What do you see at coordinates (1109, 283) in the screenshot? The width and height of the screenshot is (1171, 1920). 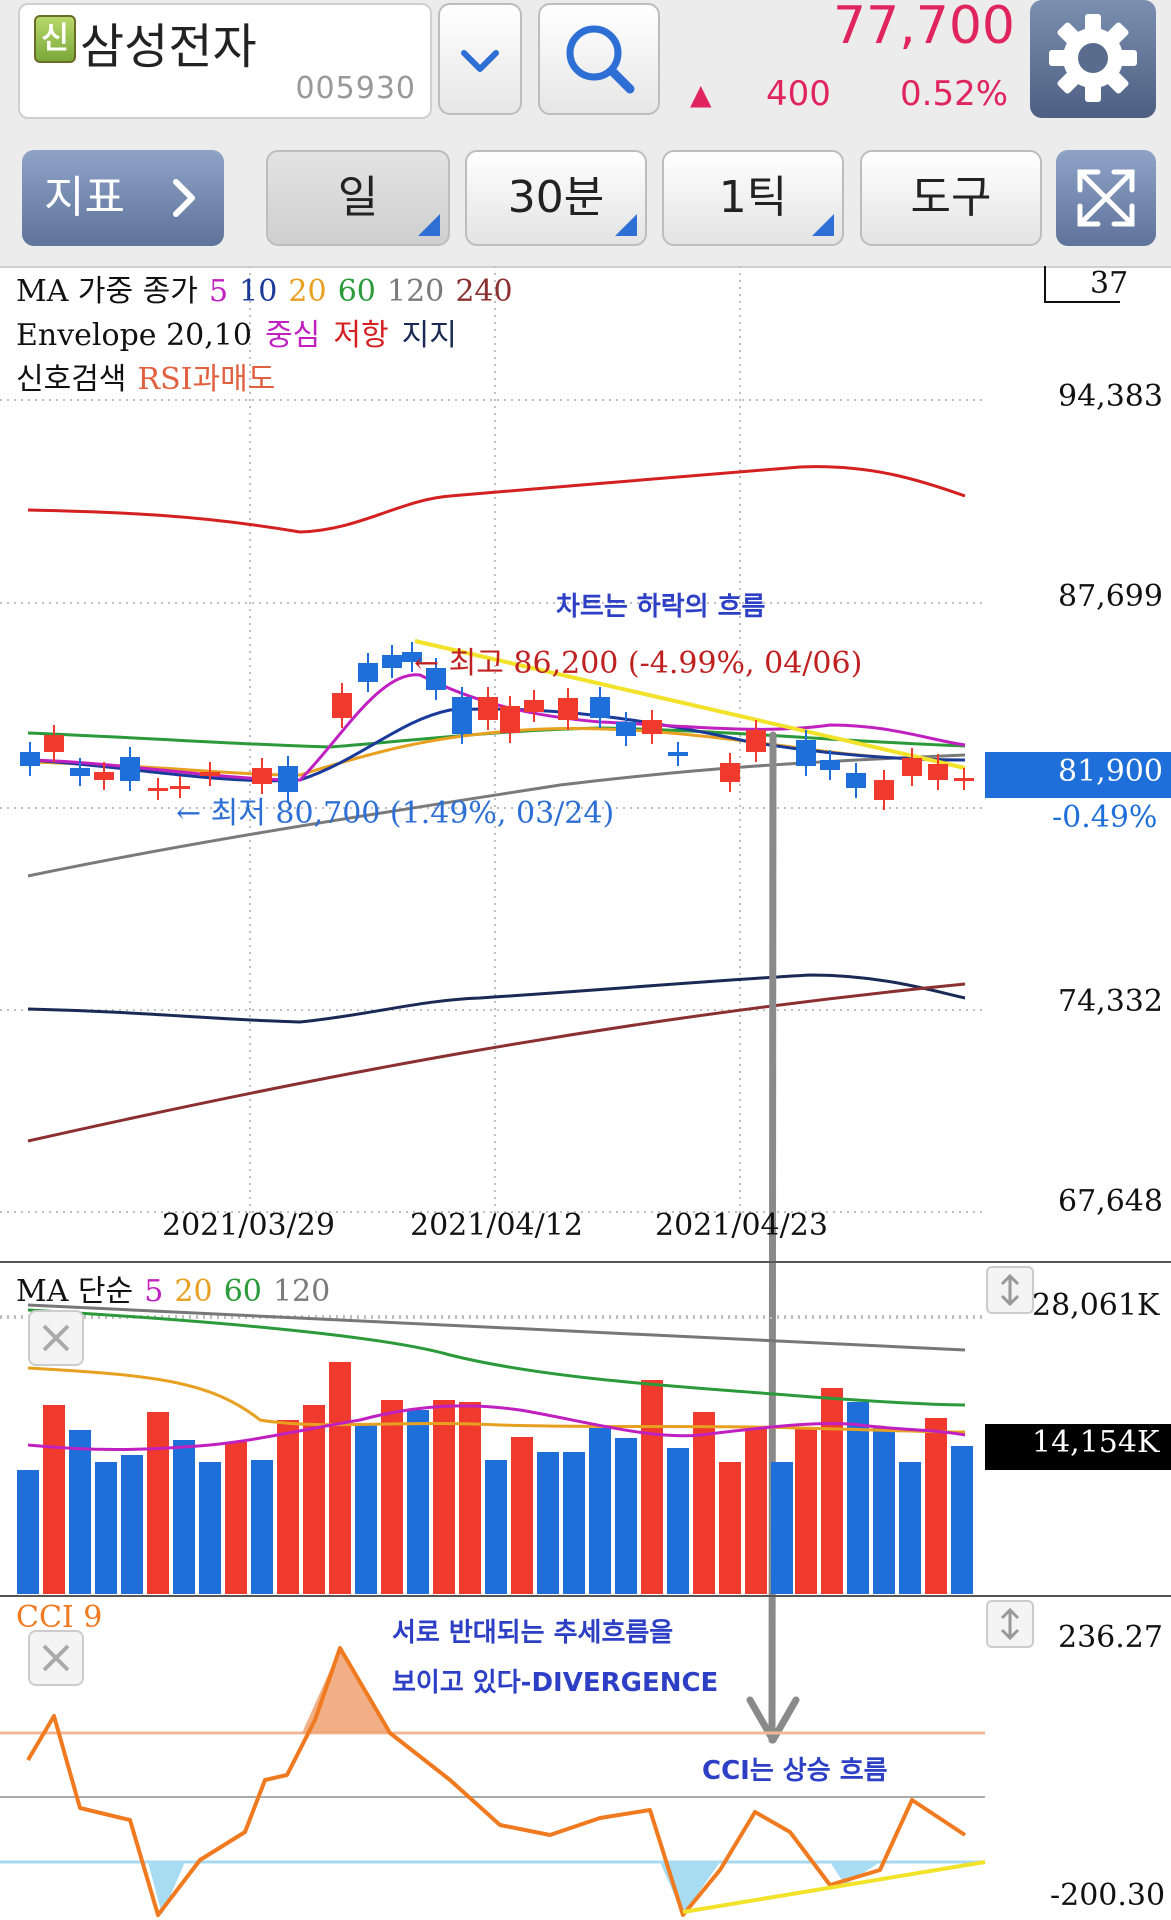 I see `box-value: 37` at bounding box center [1109, 283].